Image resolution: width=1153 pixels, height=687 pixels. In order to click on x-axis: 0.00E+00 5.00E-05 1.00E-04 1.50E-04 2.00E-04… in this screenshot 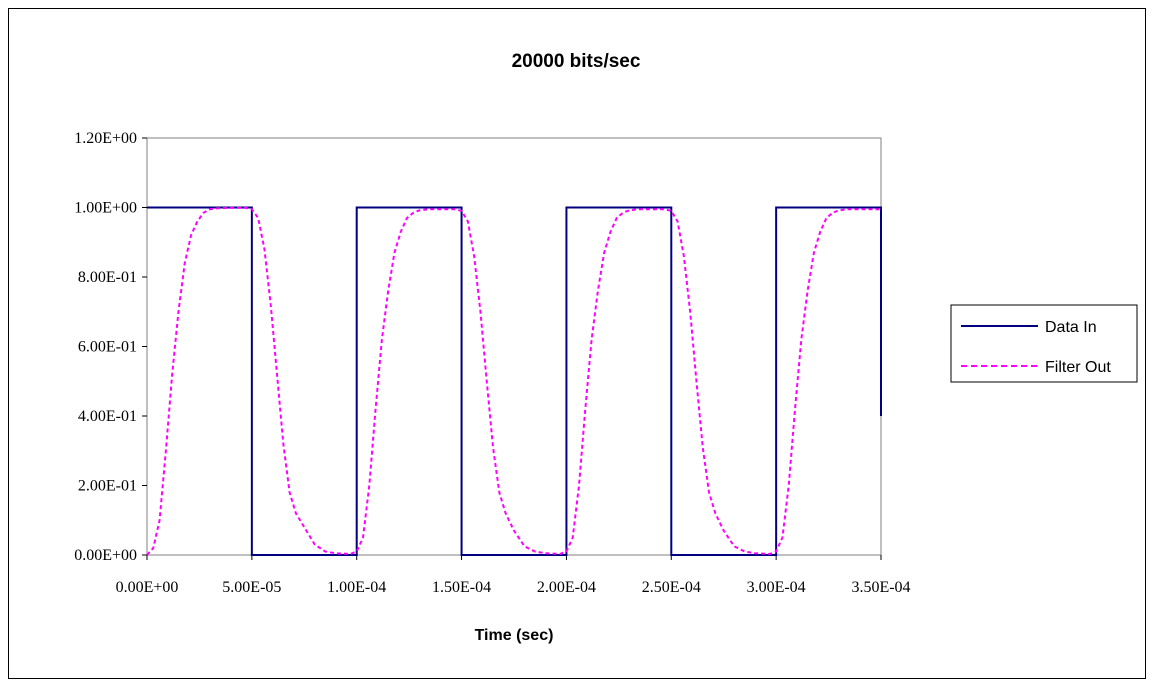, I will do `click(513, 575)`.